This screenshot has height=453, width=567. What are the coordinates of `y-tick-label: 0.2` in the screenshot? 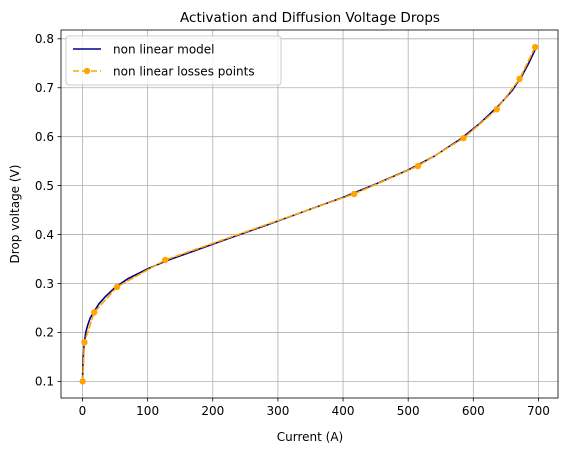 It's located at (44, 333).